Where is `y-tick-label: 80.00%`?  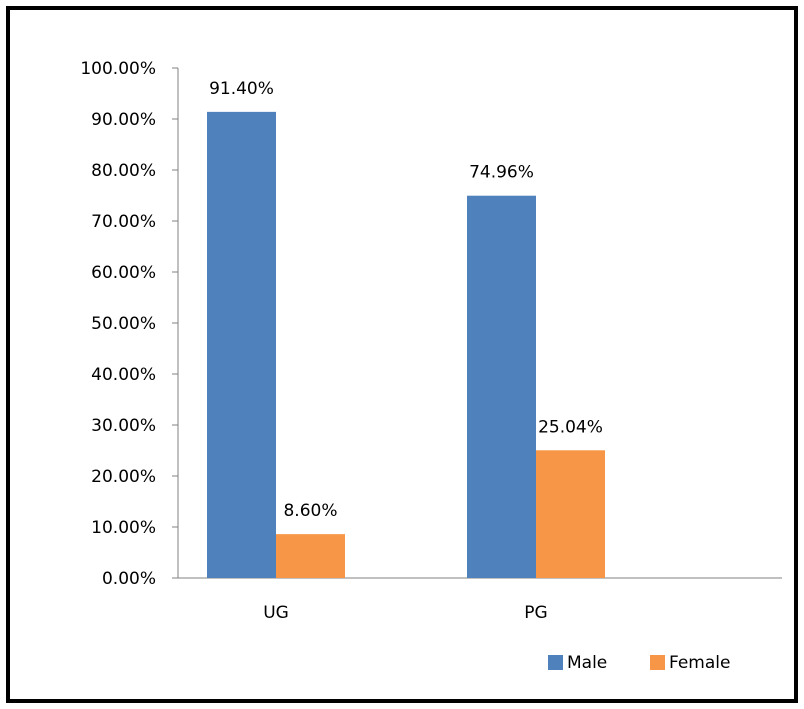
y-tick-label: 80.00% is located at coordinates (123, 171).